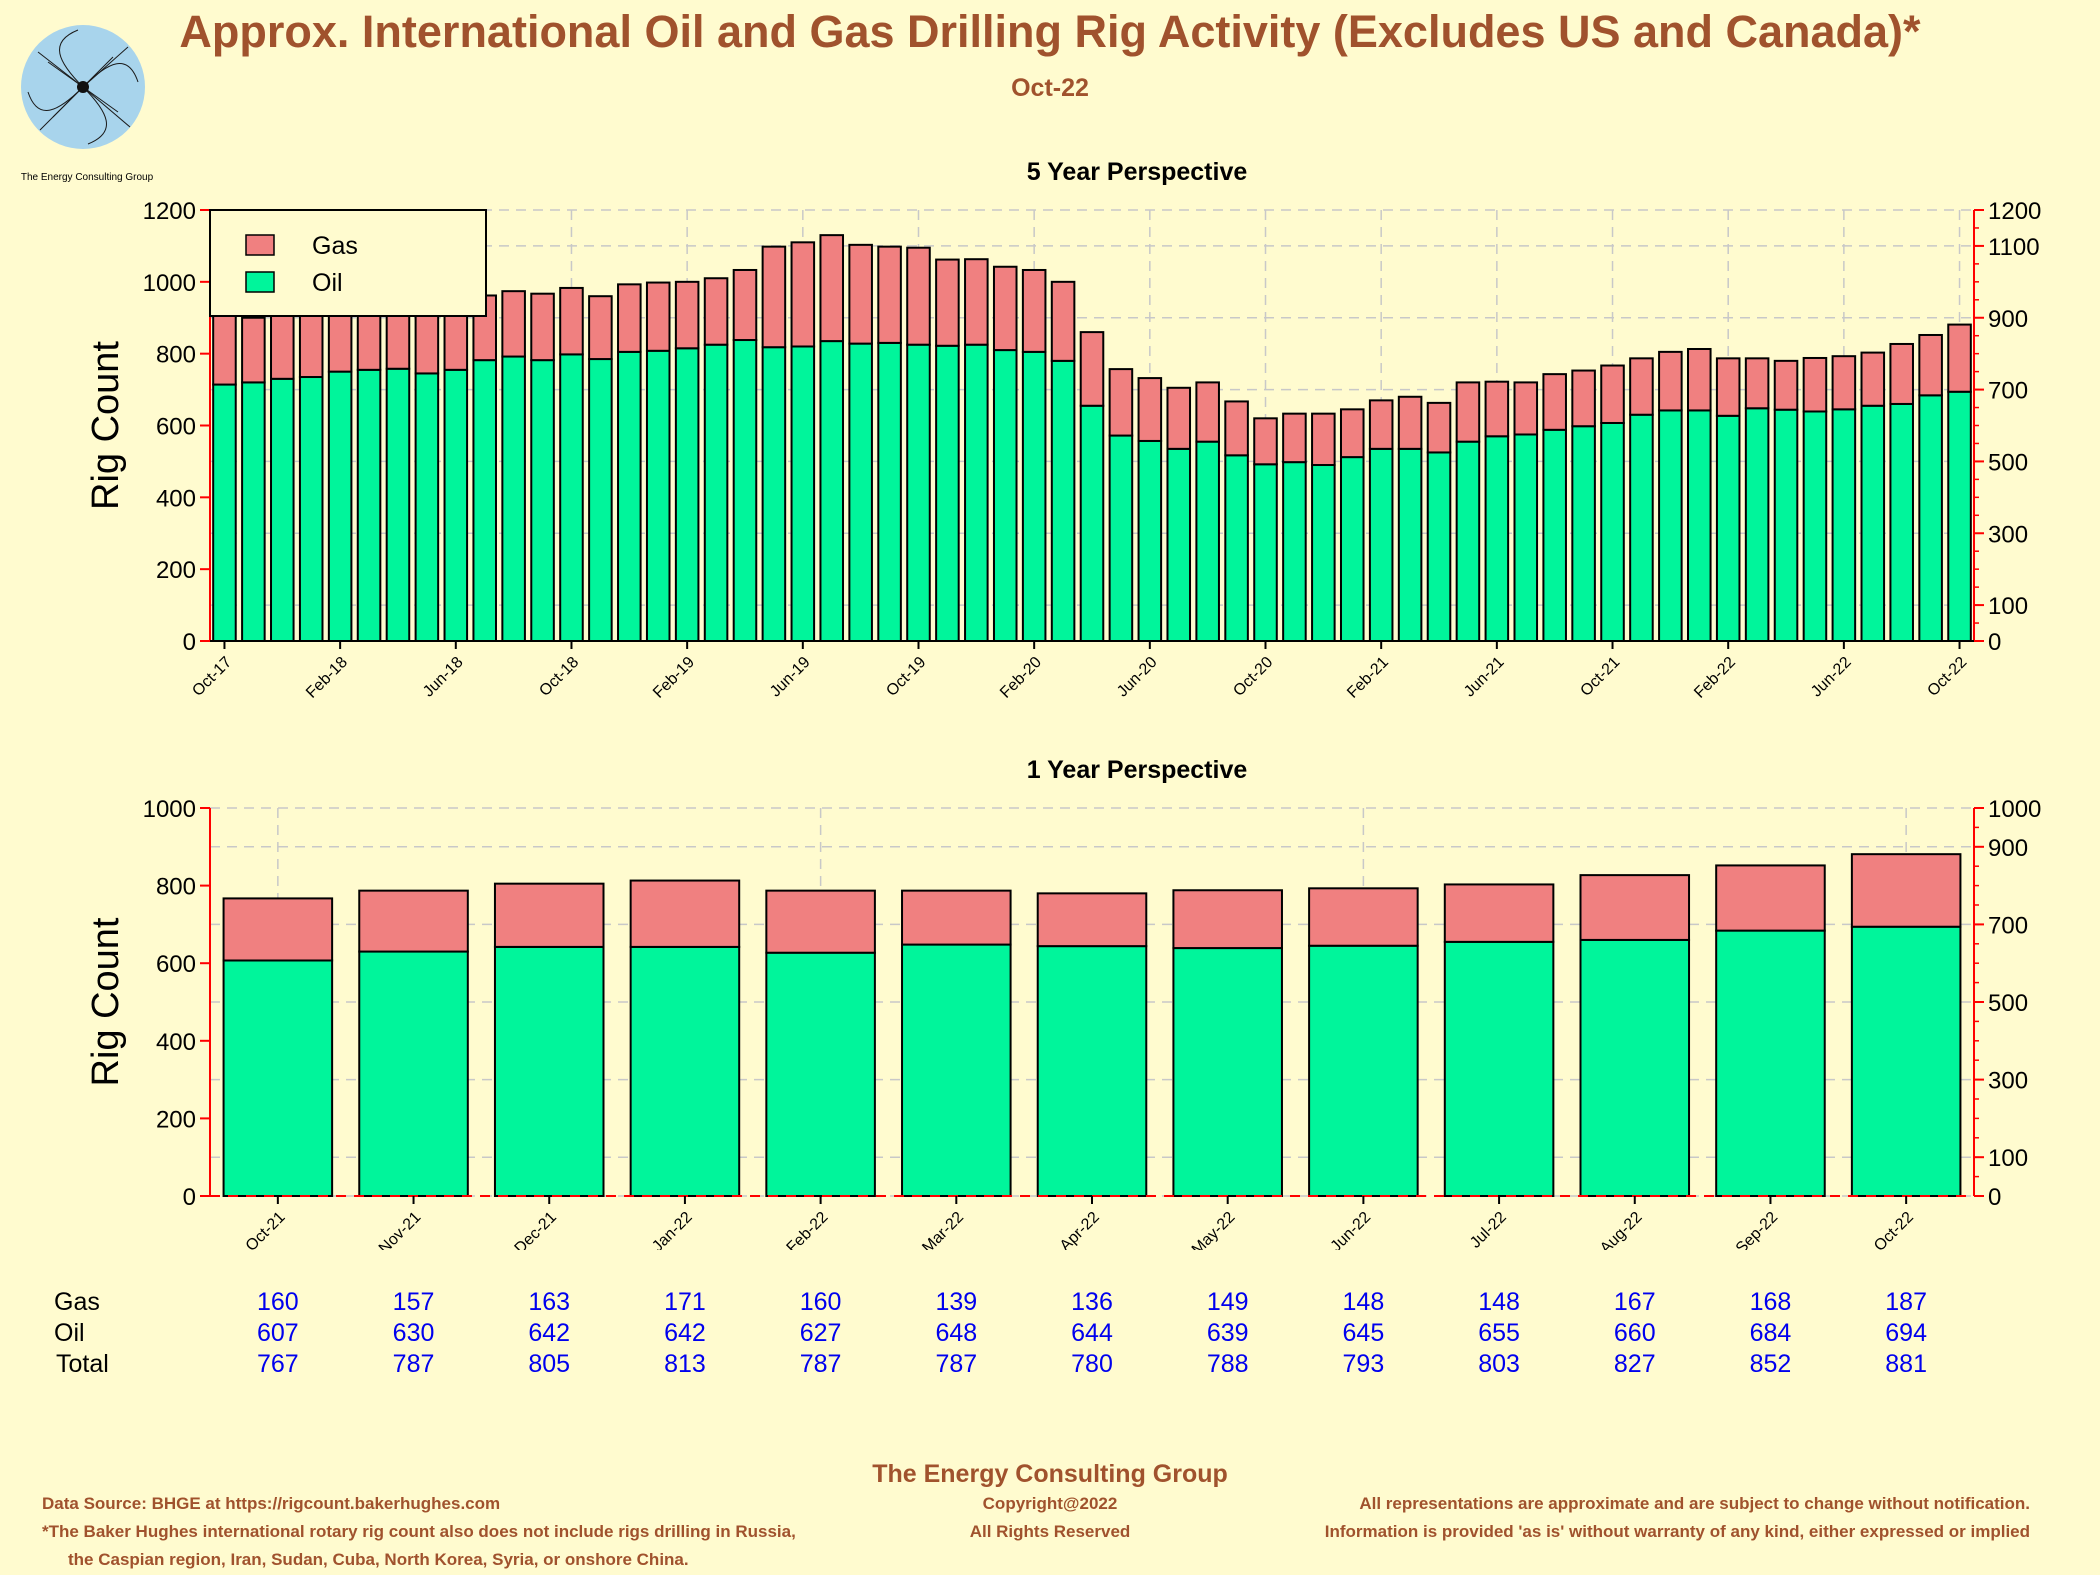 This screenshot has width=2100, height=1575. Describe the element at coordinates (176, 964) in the screenshot. I see `y-tick-label-left: 600` at that location.